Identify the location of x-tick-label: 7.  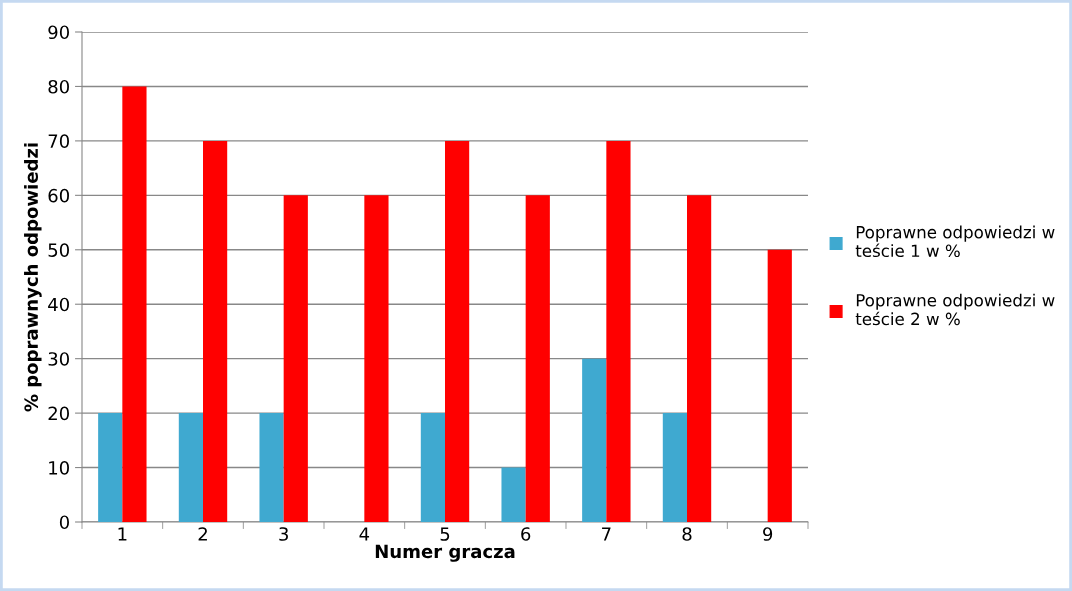
(606, 534).